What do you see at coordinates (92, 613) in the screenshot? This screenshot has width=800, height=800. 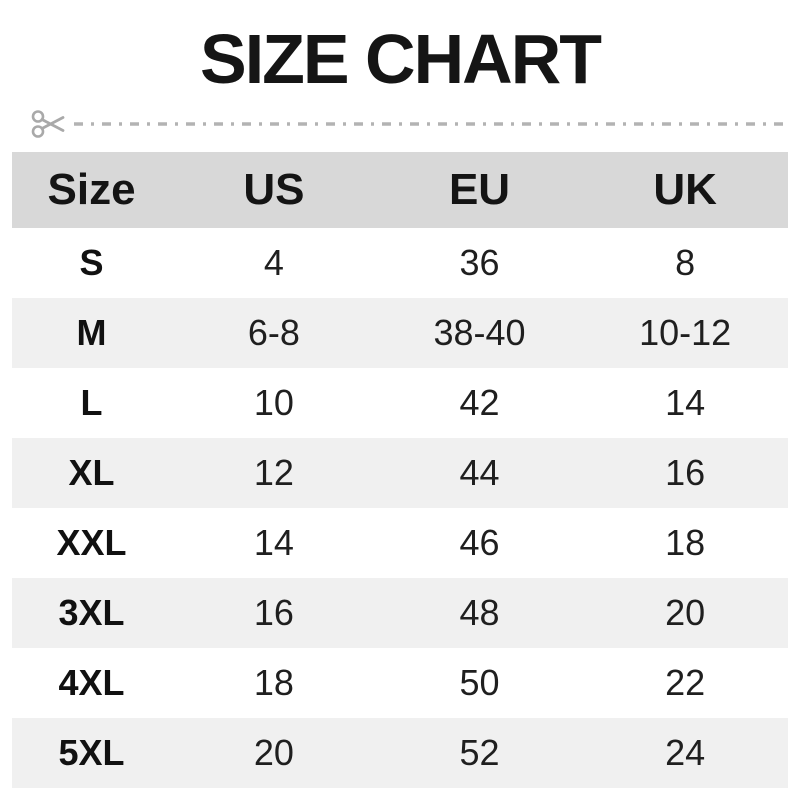 I see `size-cell: 3XL` at bounding box center [92, 613].